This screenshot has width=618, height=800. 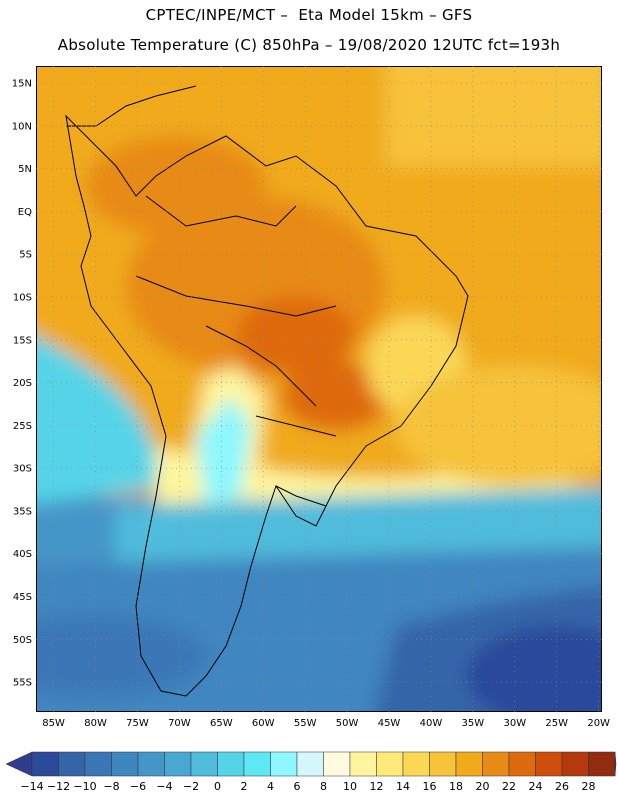 What do you see at coordinates (138, 786) in the screenshot?
I see `colorbar-label: −6` at bounding box center [138, 786].